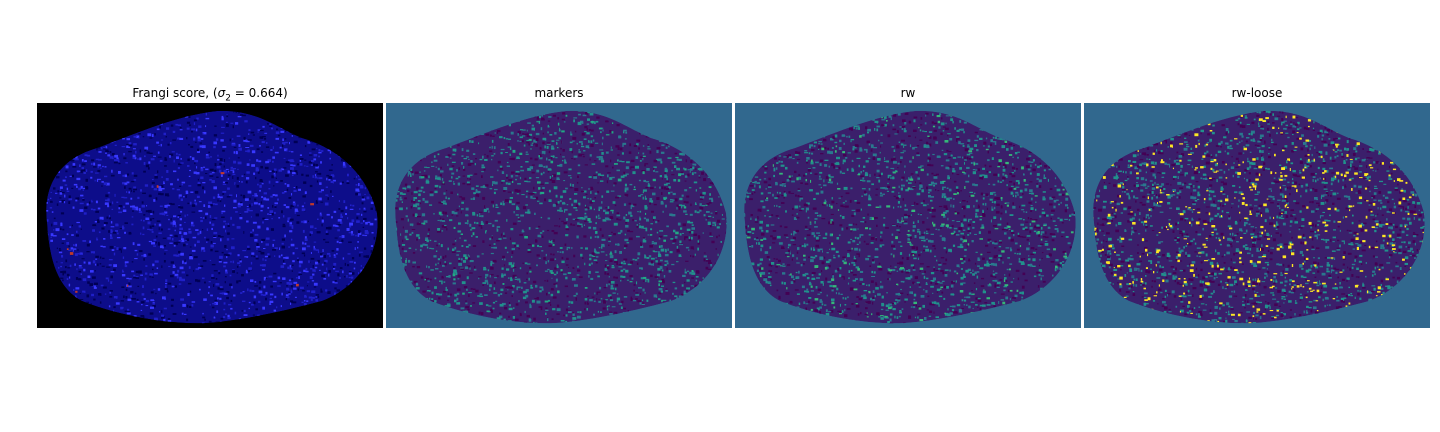  I want to click on panel-title-rw: rw, so click(908, 93).